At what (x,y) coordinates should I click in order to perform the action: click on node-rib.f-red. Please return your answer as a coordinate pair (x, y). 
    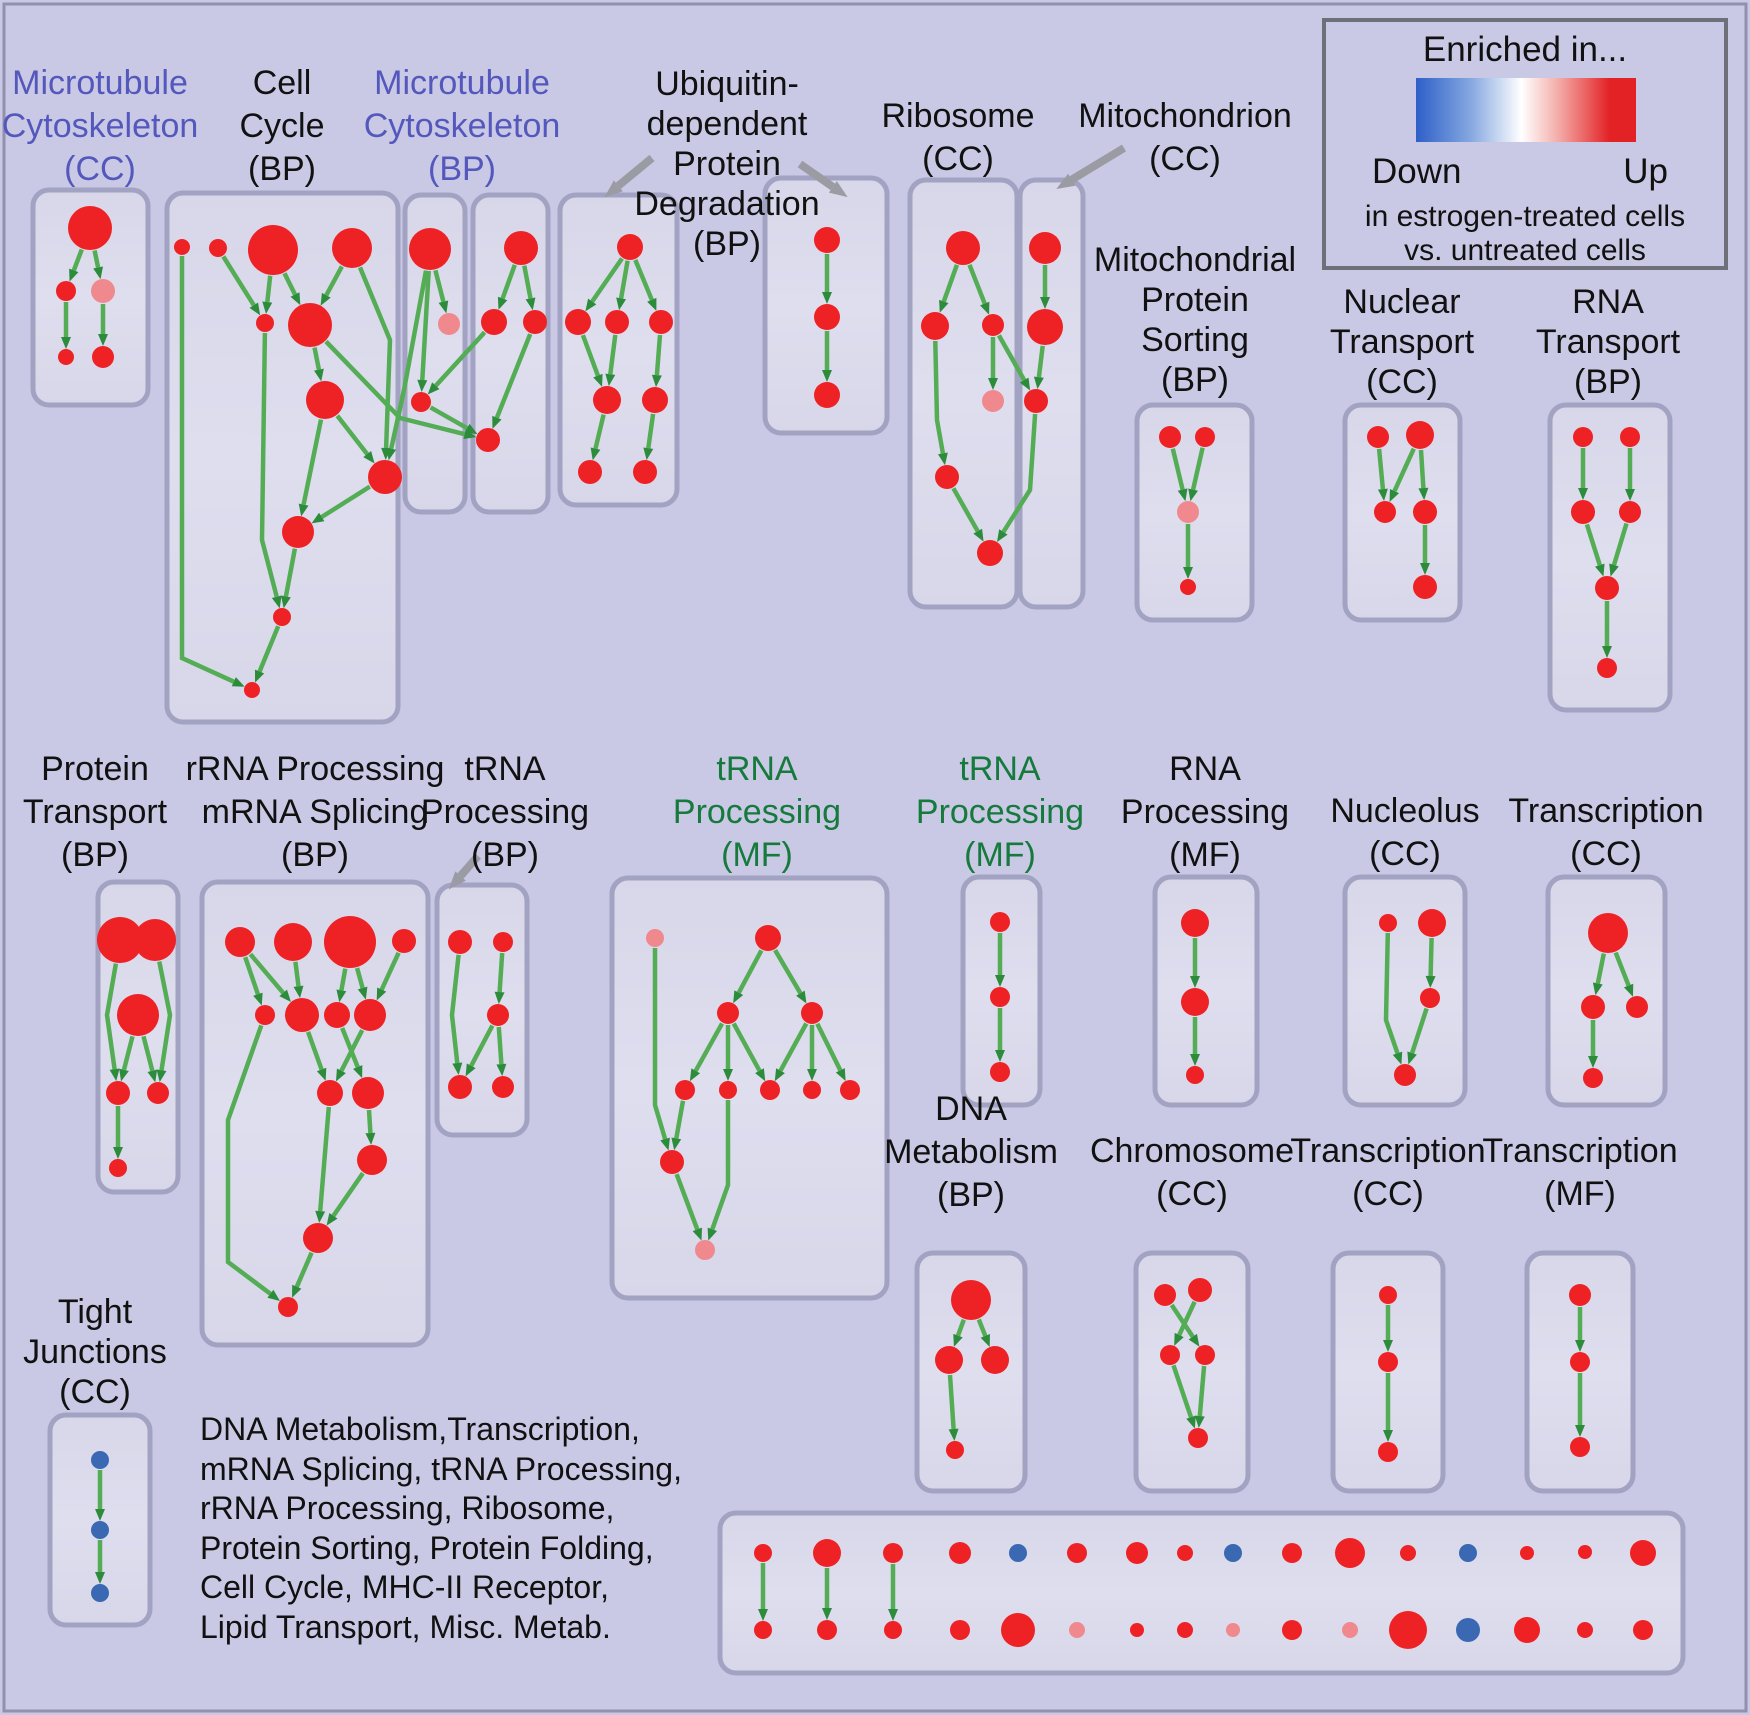
    Looking at the image, I should click on (990, 553).